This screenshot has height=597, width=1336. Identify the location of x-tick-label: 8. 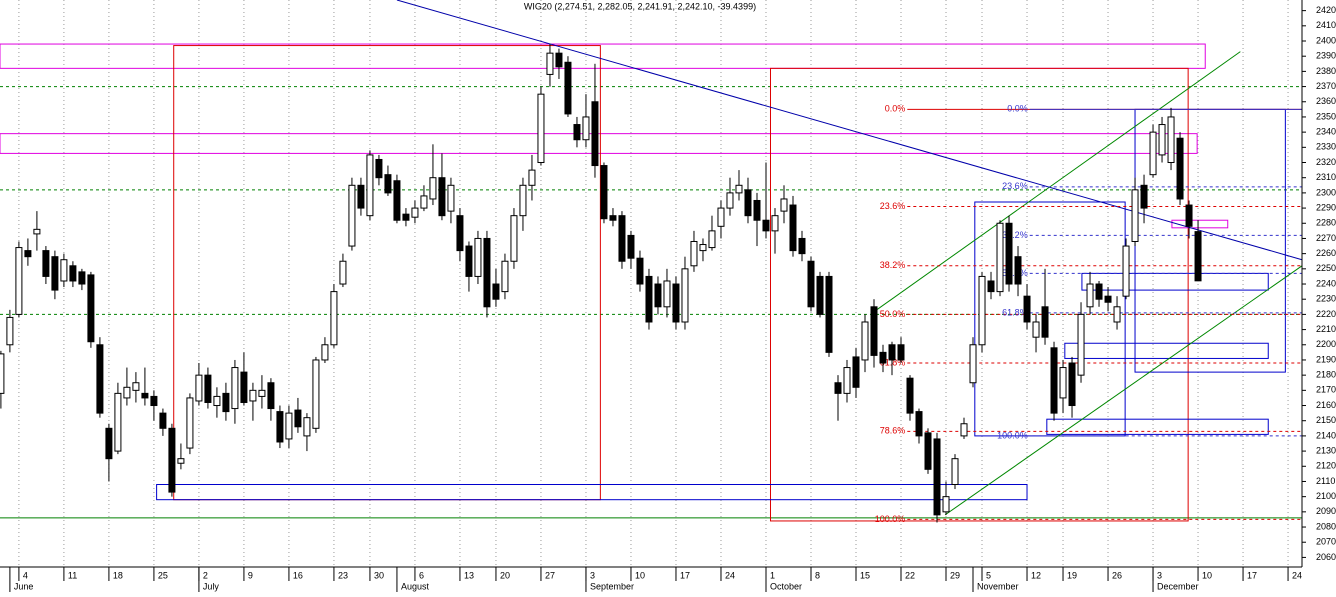
(817, 575).